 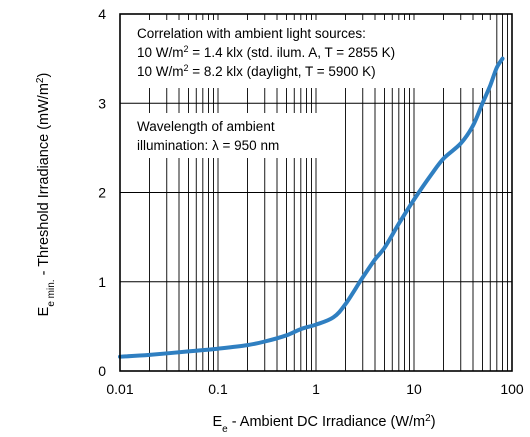 I want to click on x-tick-label: 0.01, so click(x=119, y=389).